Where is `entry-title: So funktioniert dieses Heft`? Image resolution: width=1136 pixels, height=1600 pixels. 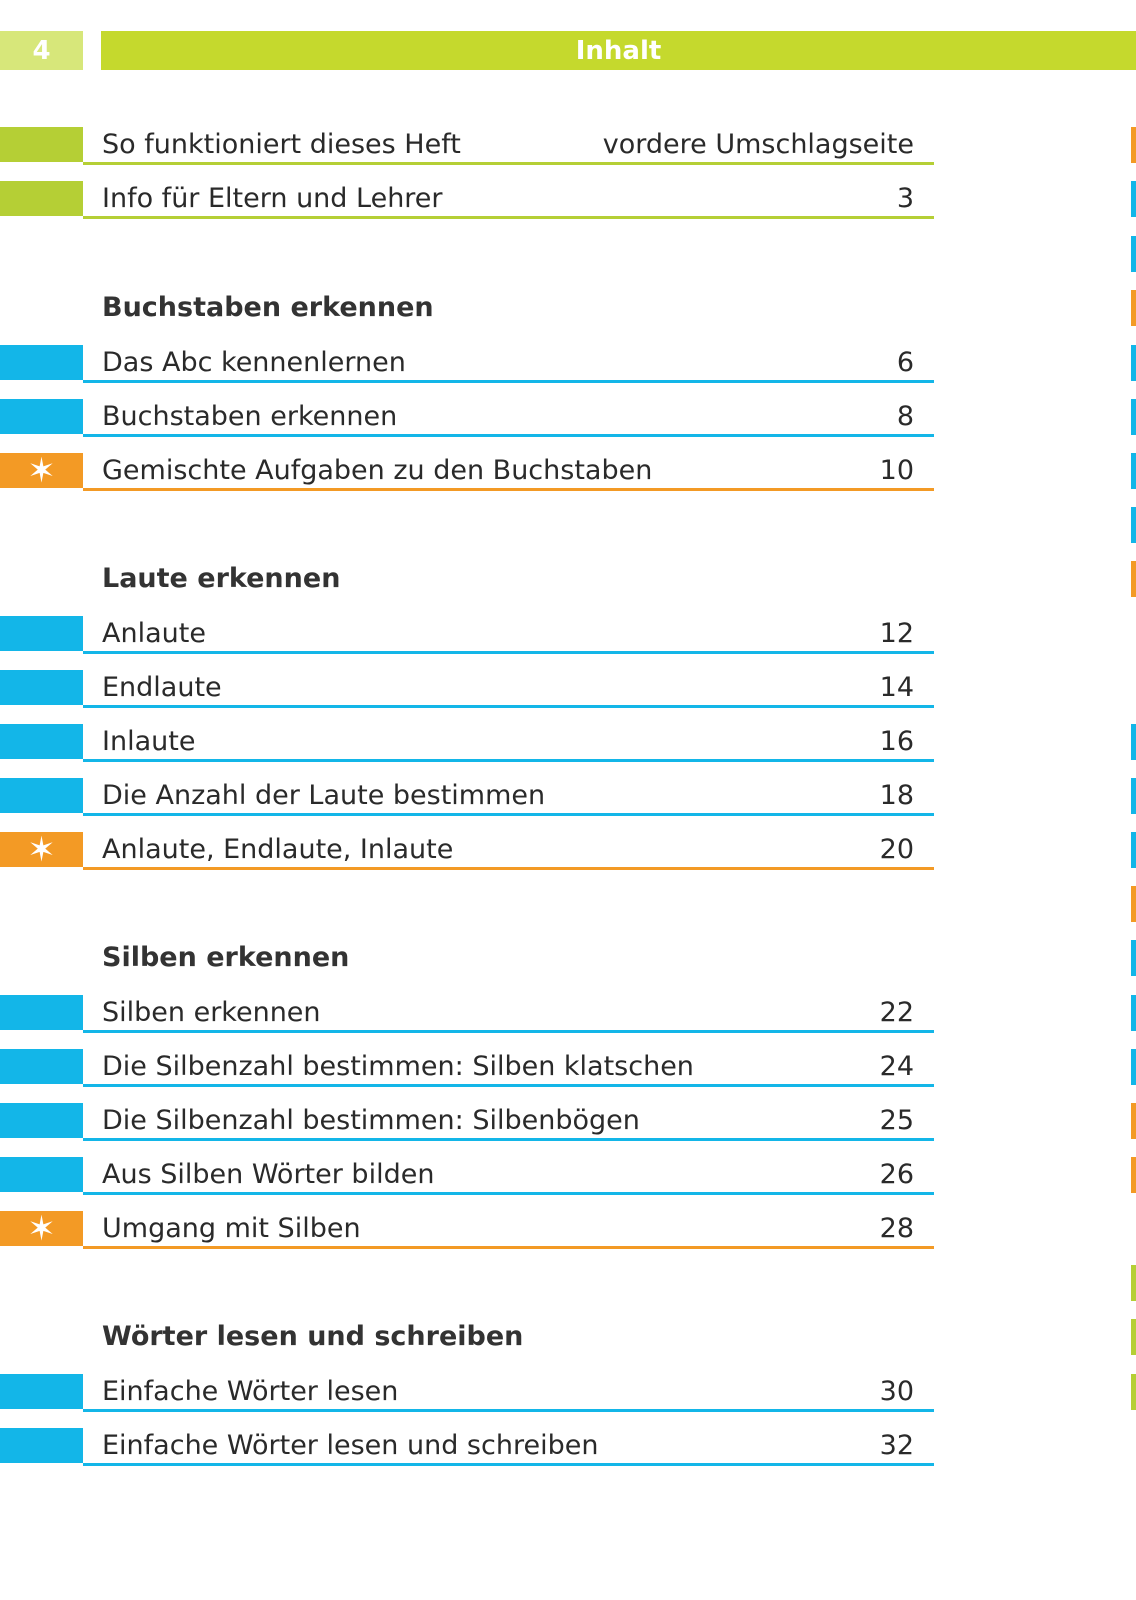
entry-title: So funktioniert dieses Heft is located at coordinates (281, 144).